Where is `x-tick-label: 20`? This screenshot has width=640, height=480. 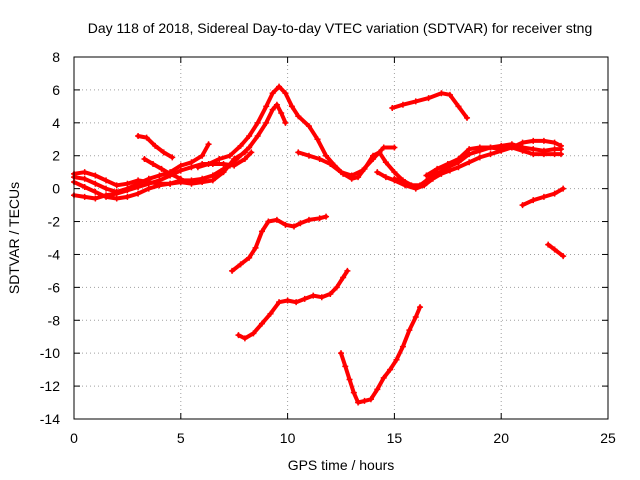
x-tick-label: 20 is located at coordinates (501, 438).